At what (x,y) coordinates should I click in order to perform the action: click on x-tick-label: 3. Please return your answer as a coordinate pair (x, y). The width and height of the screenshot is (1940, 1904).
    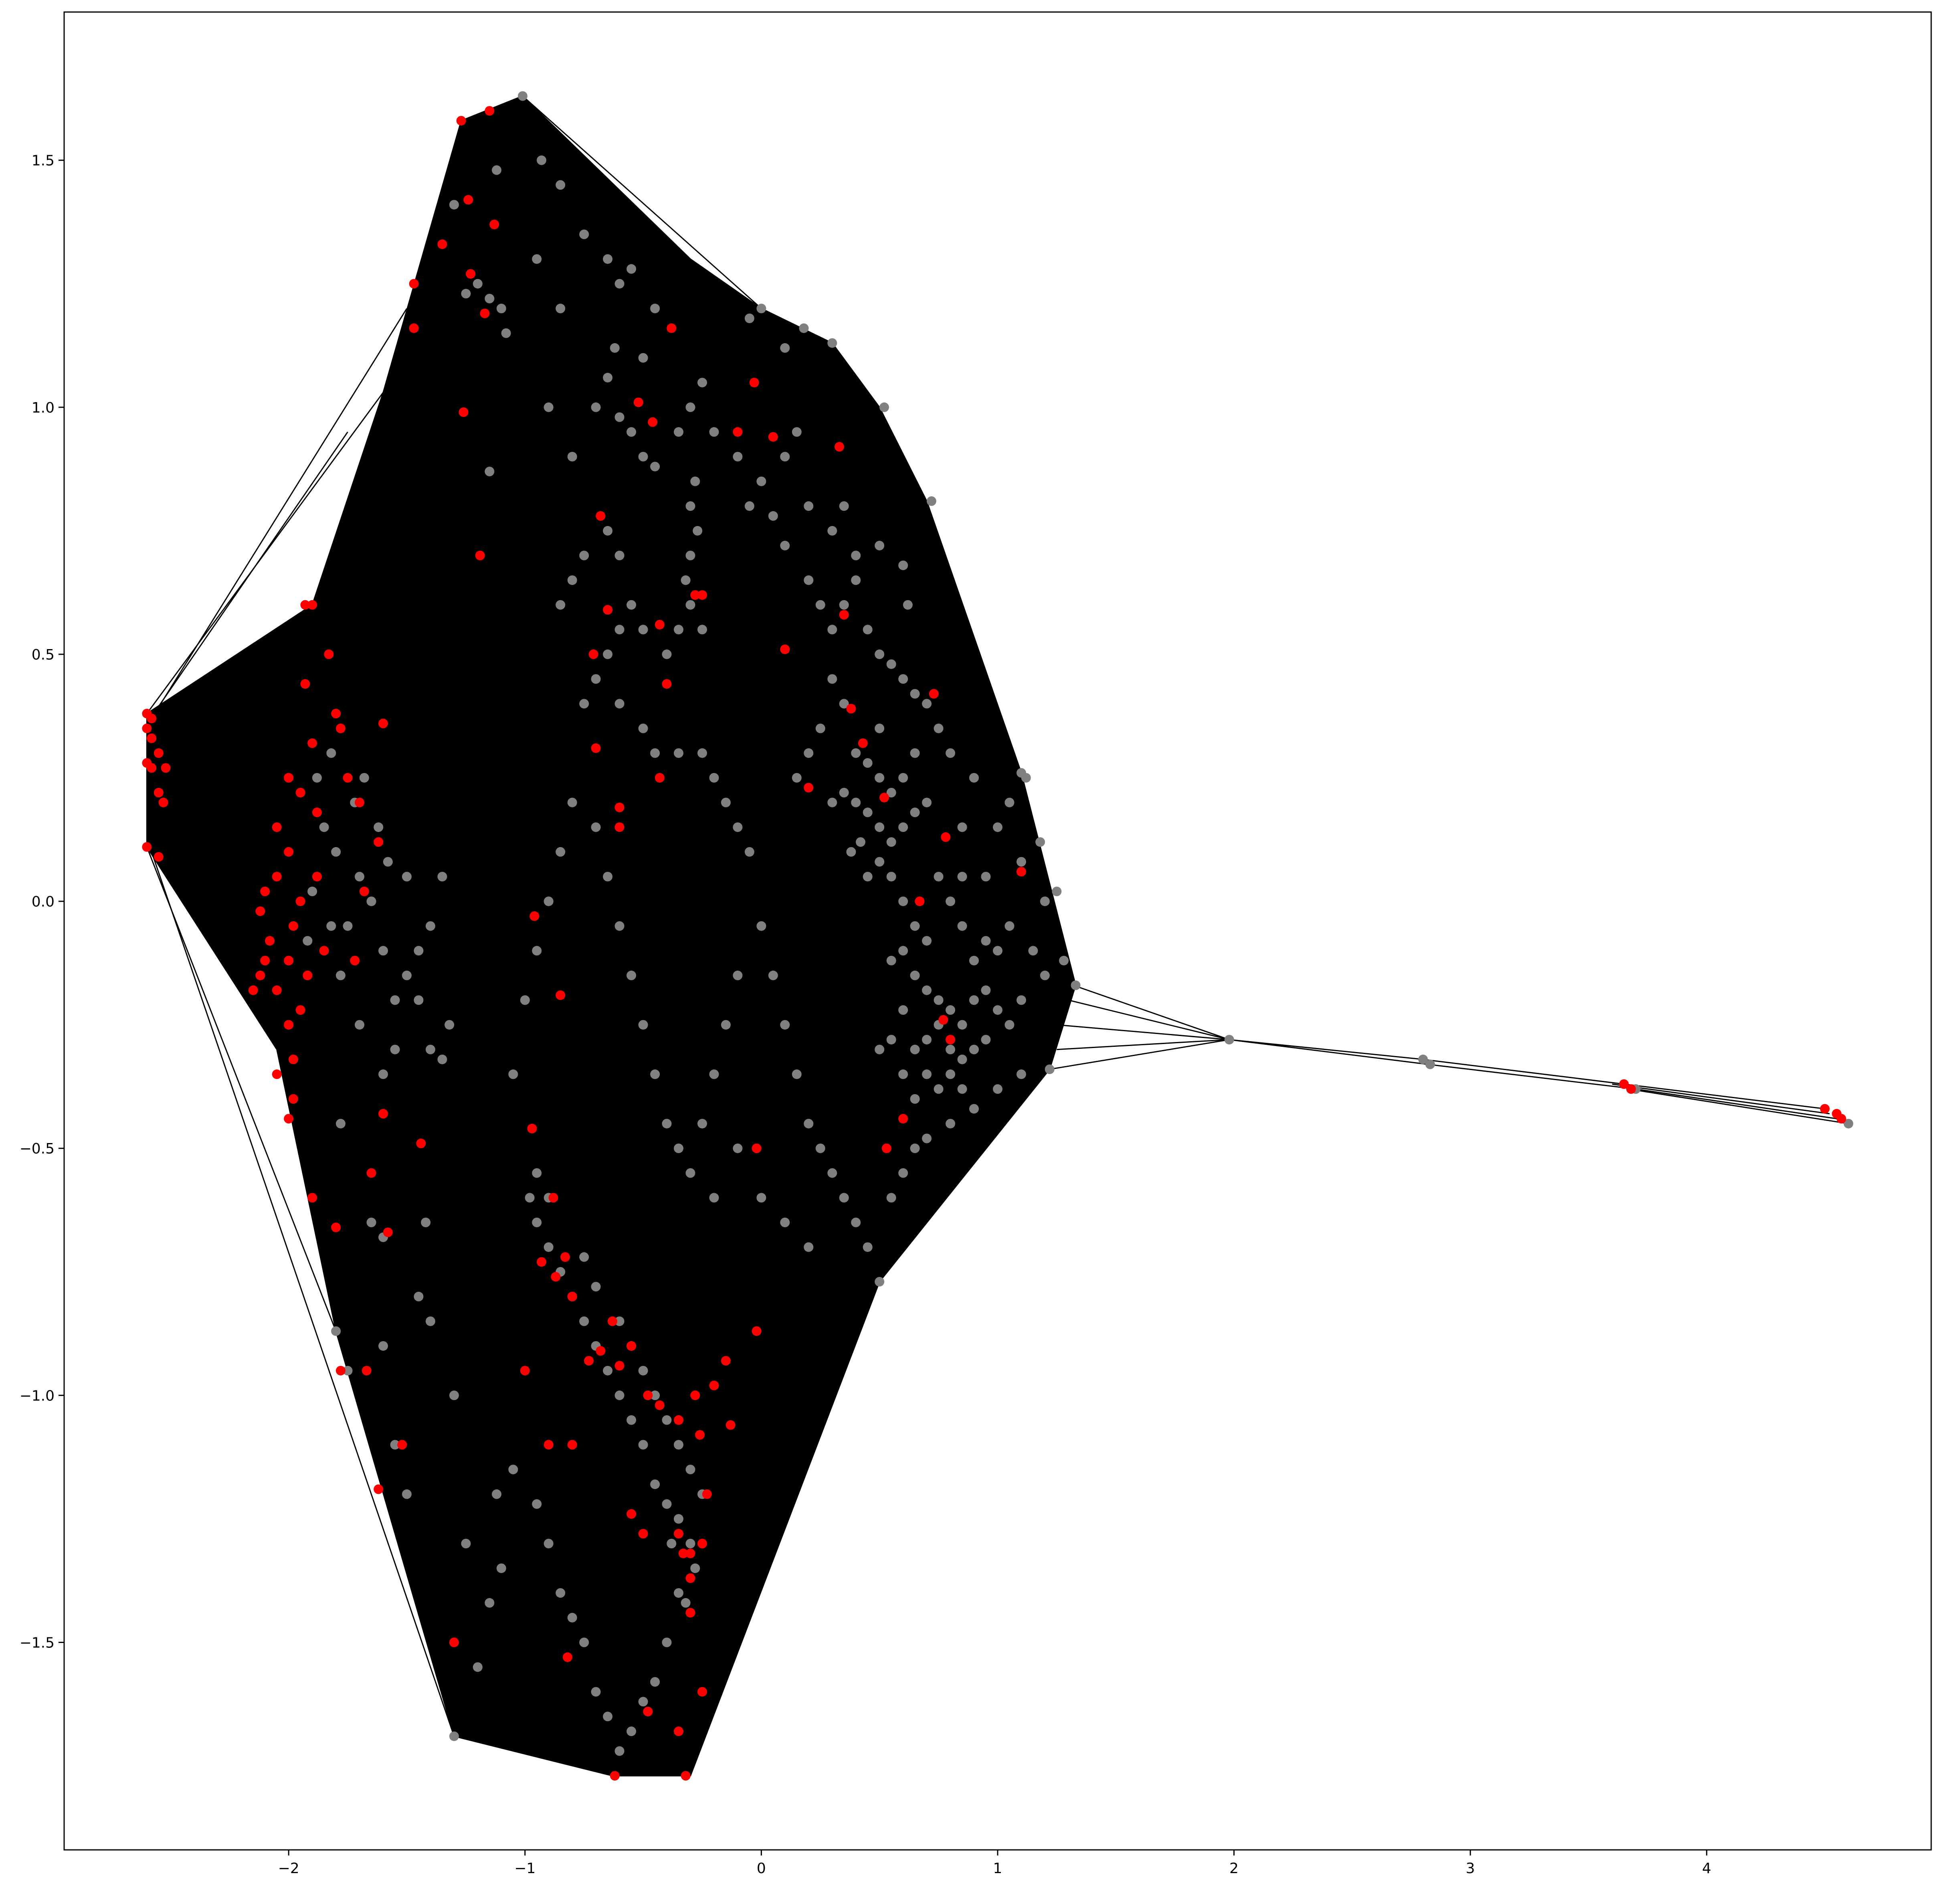
    Looking at the image, I should click on (1470, 1868).